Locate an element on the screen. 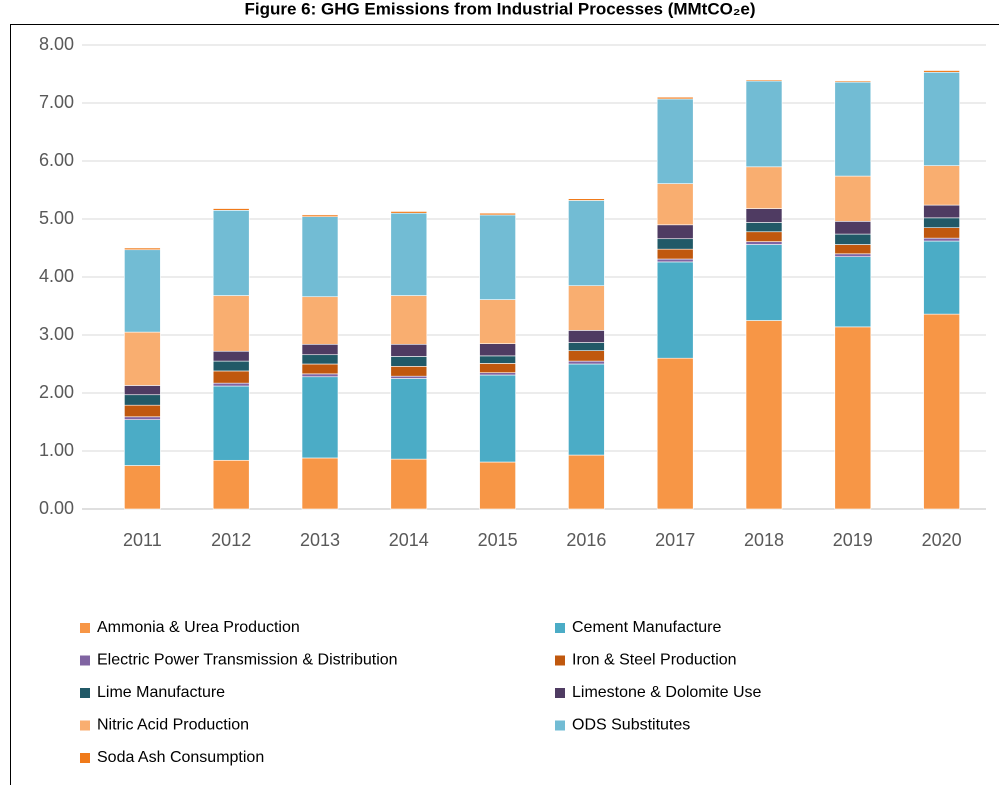 This screenshot has width=999, height=785. legend-label: Nitric Acid Production is located at coordinates (173, 725).